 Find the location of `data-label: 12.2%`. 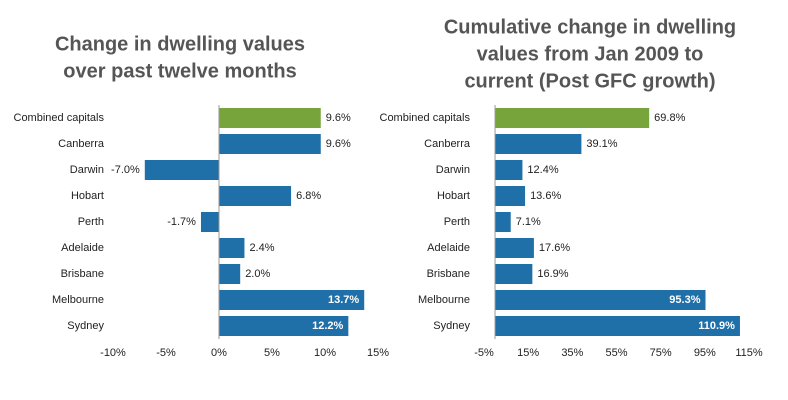

data-label: 12.2% is located at coordinates (327, 326).